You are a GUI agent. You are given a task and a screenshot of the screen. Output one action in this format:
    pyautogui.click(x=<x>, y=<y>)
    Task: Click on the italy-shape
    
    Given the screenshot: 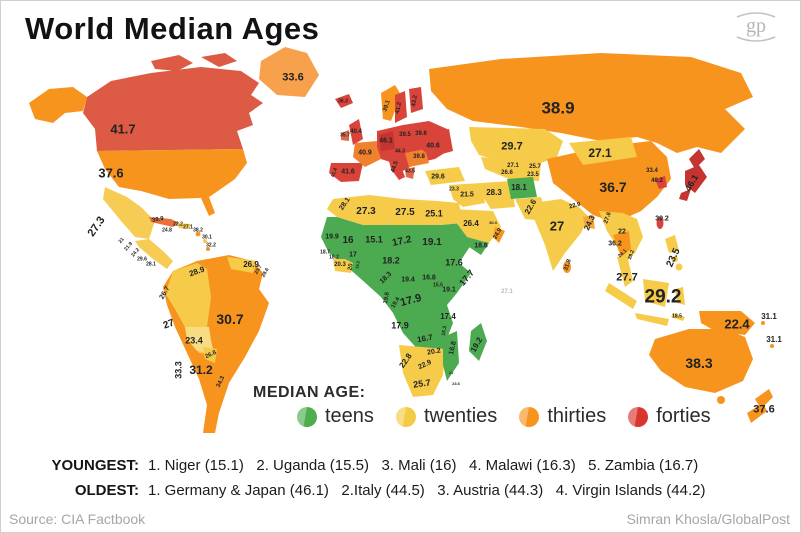 What is the action you would take?
    pyautogui.click(x=397, y=169)
    